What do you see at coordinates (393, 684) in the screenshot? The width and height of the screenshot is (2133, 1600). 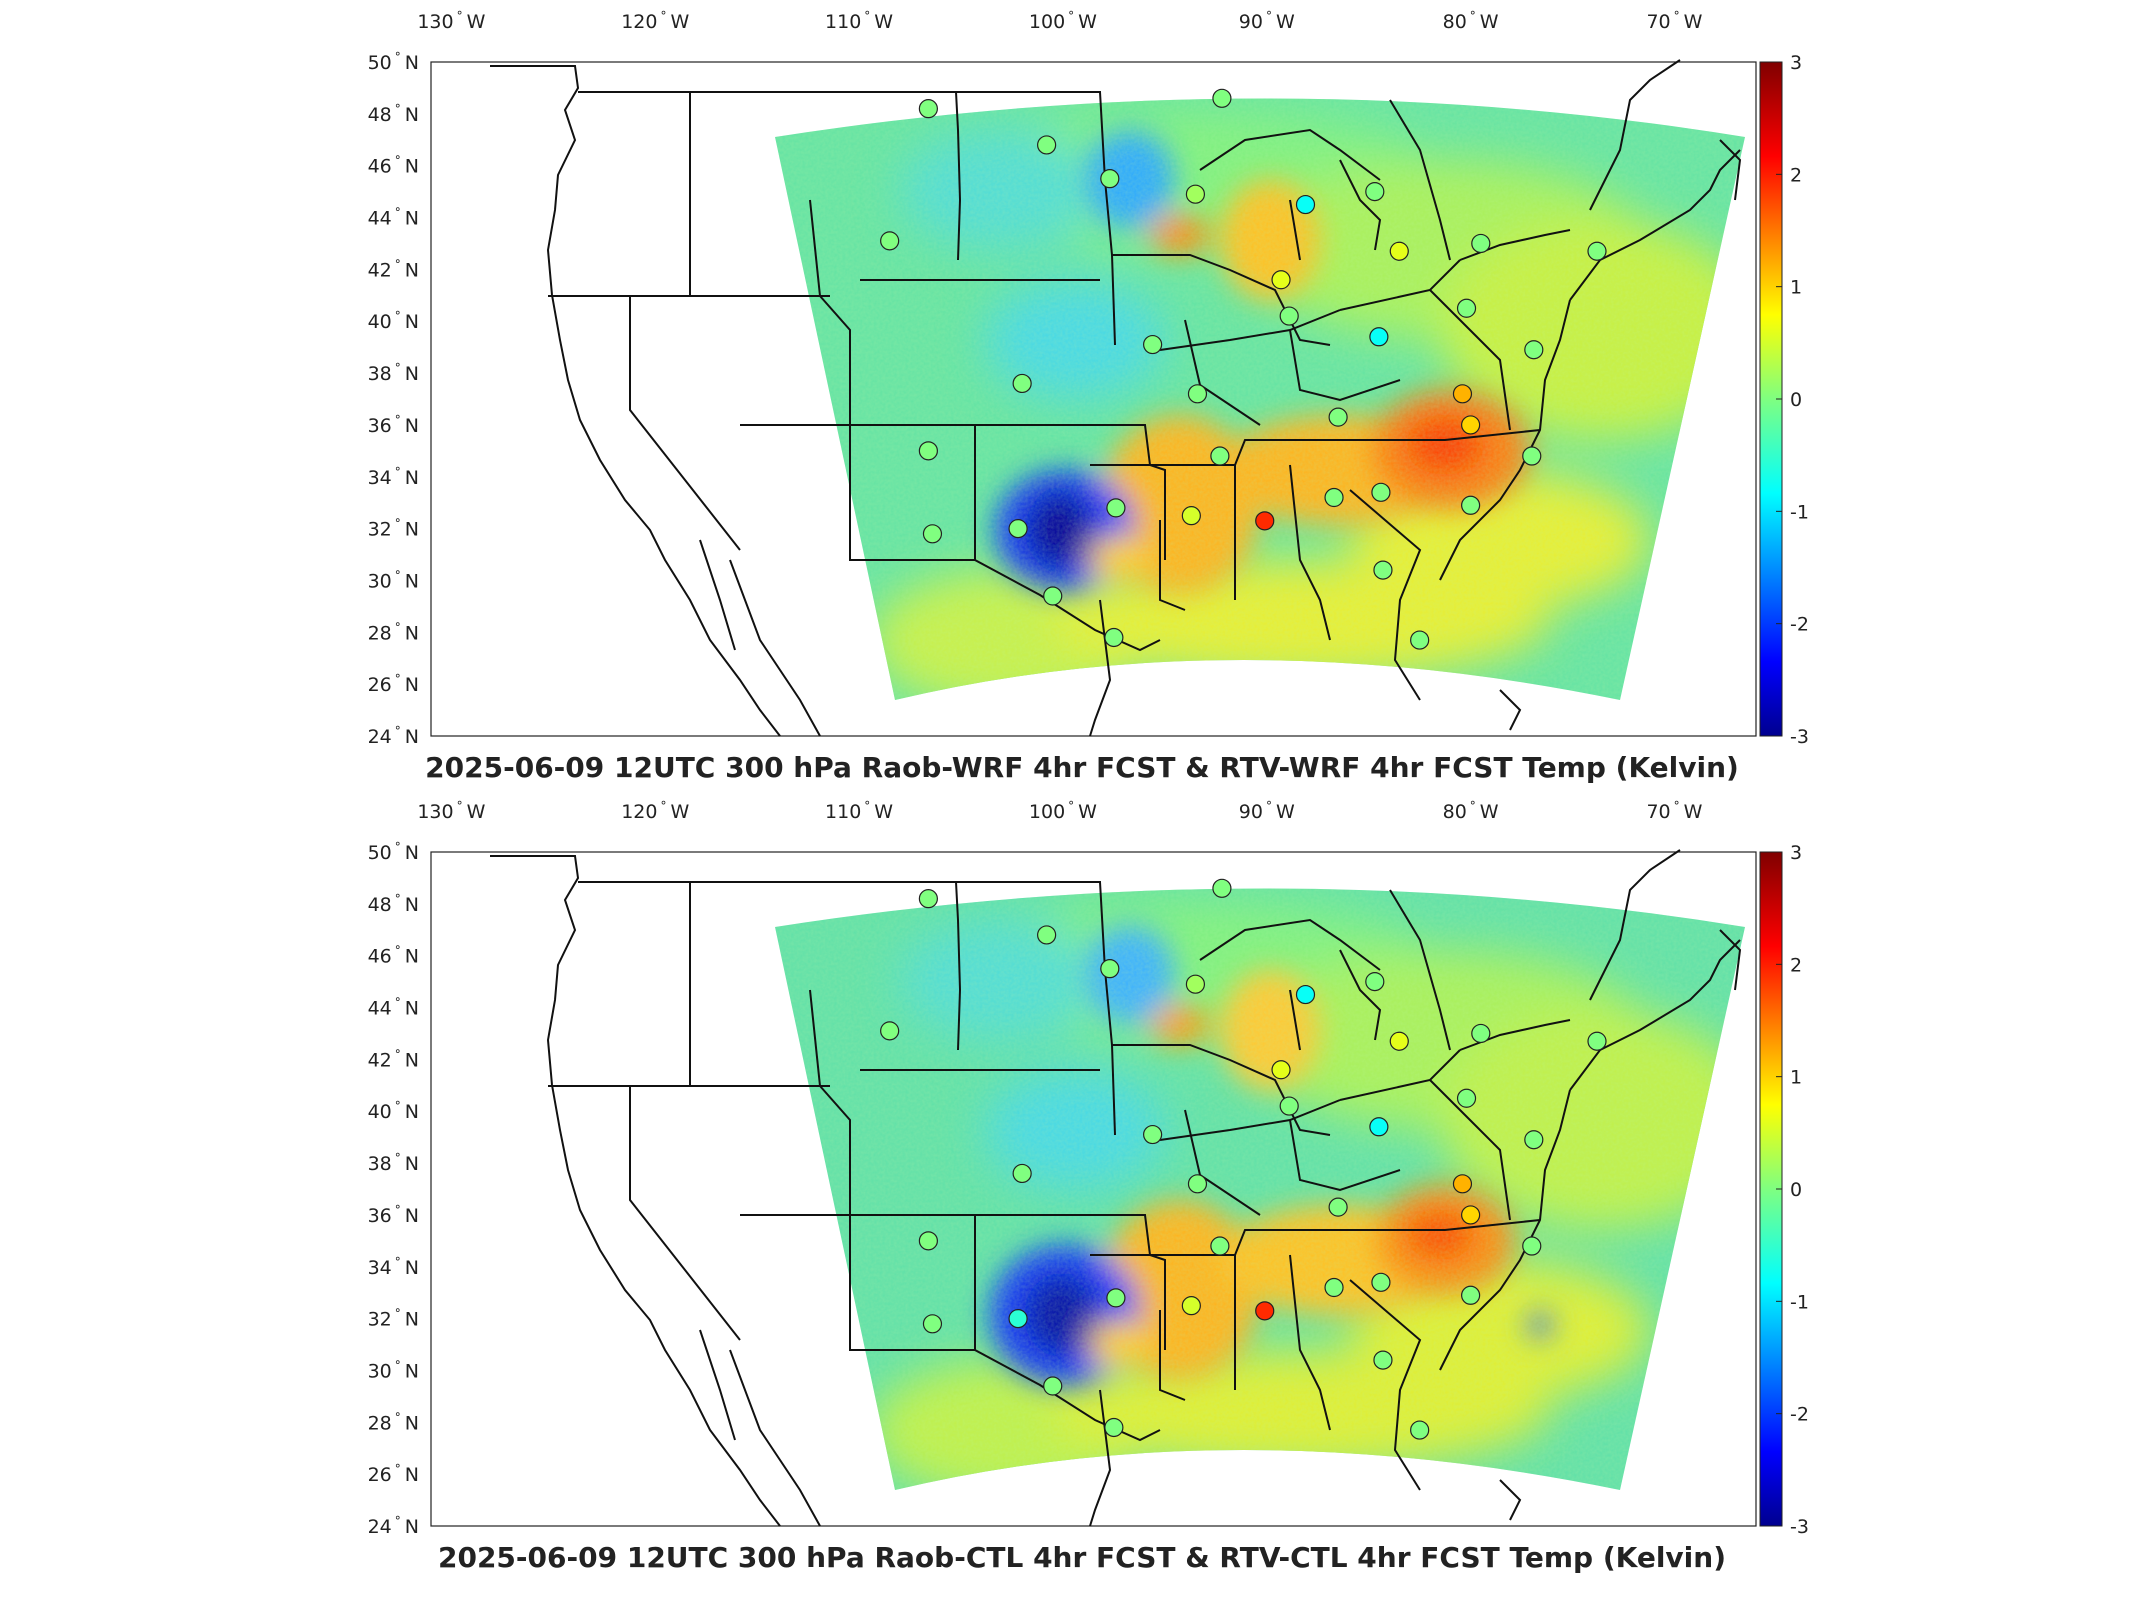 I see `latitude-tick-label: 26 ° N` at bounding box center [393, 684].